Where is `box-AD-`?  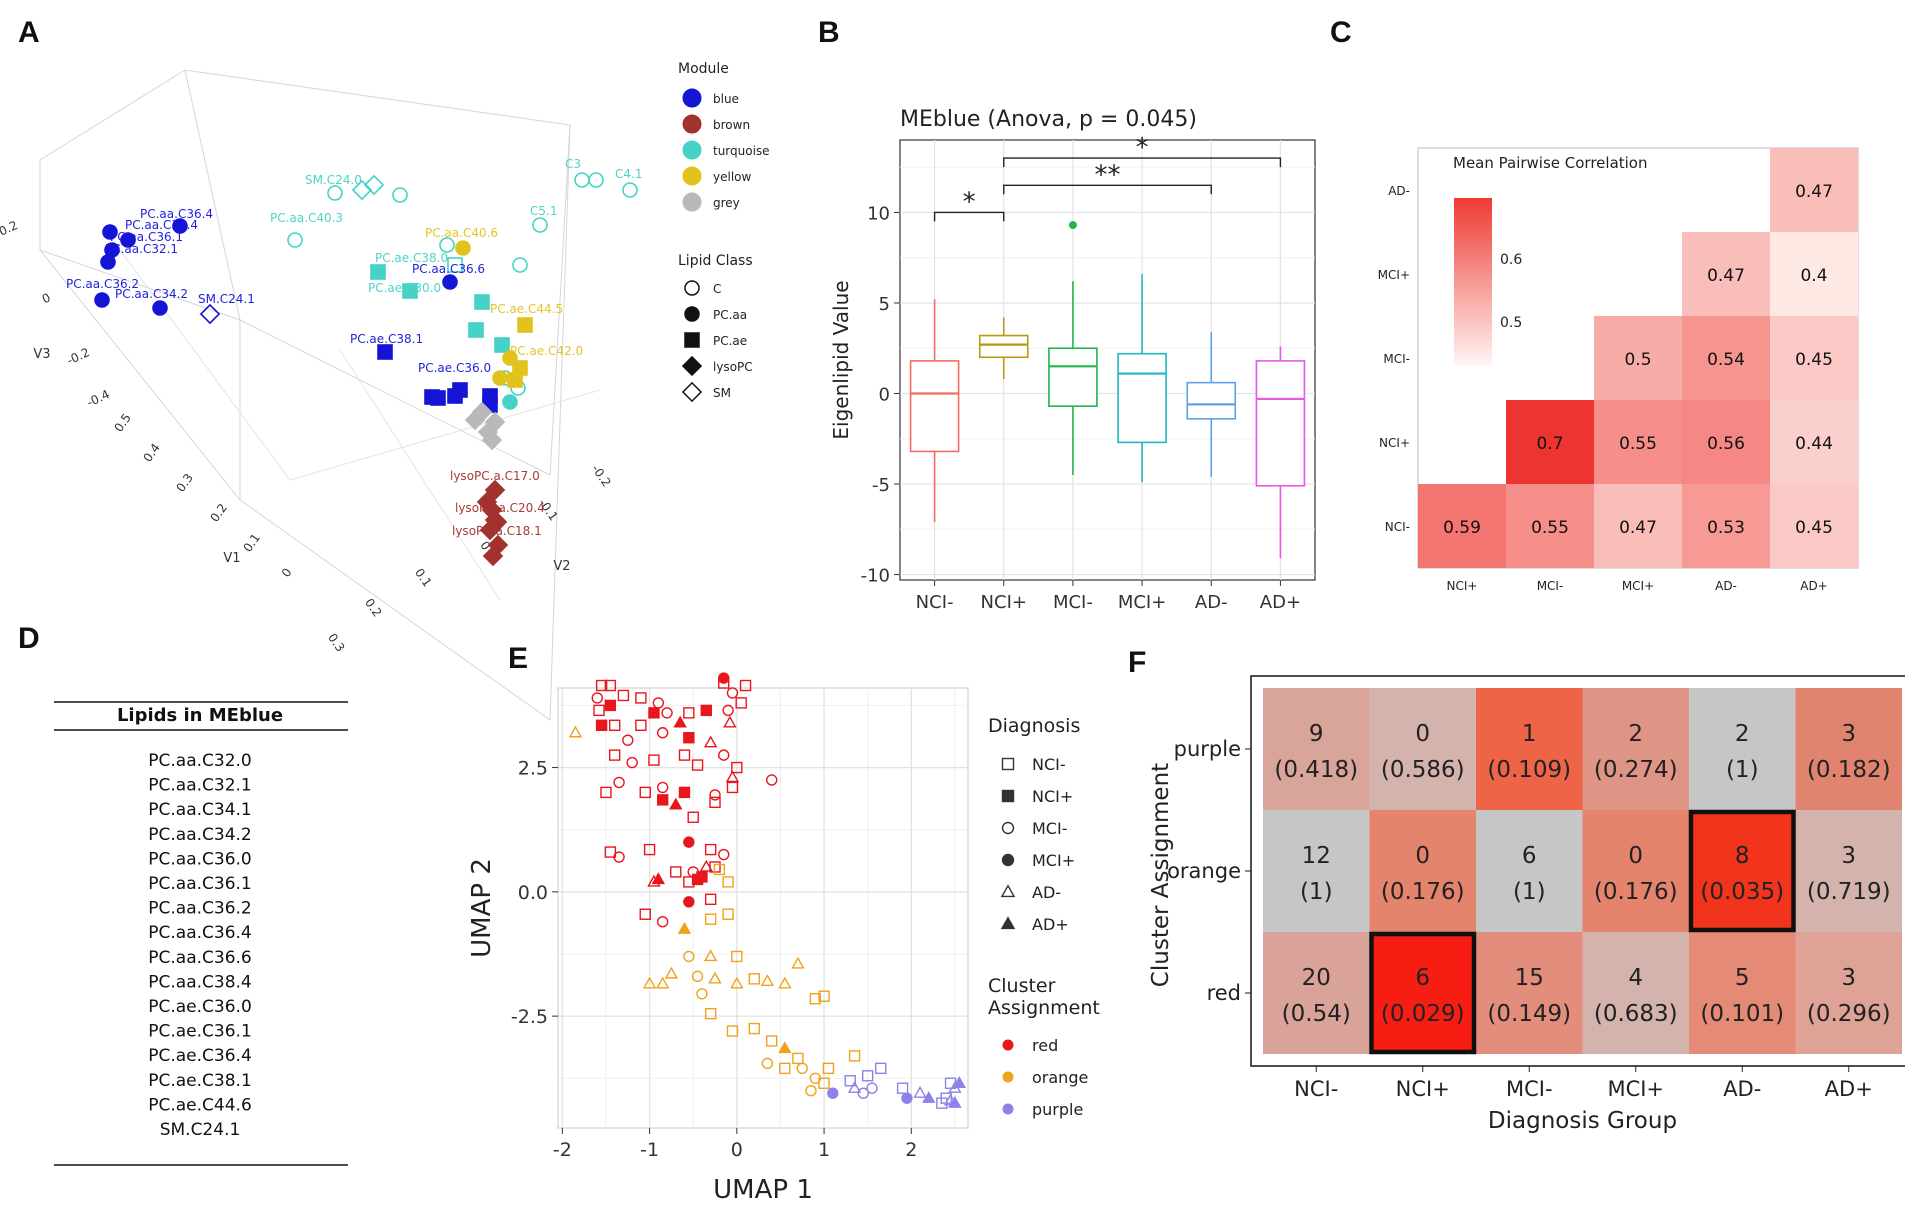
box-AD- is located at coordinates (1211, 400).